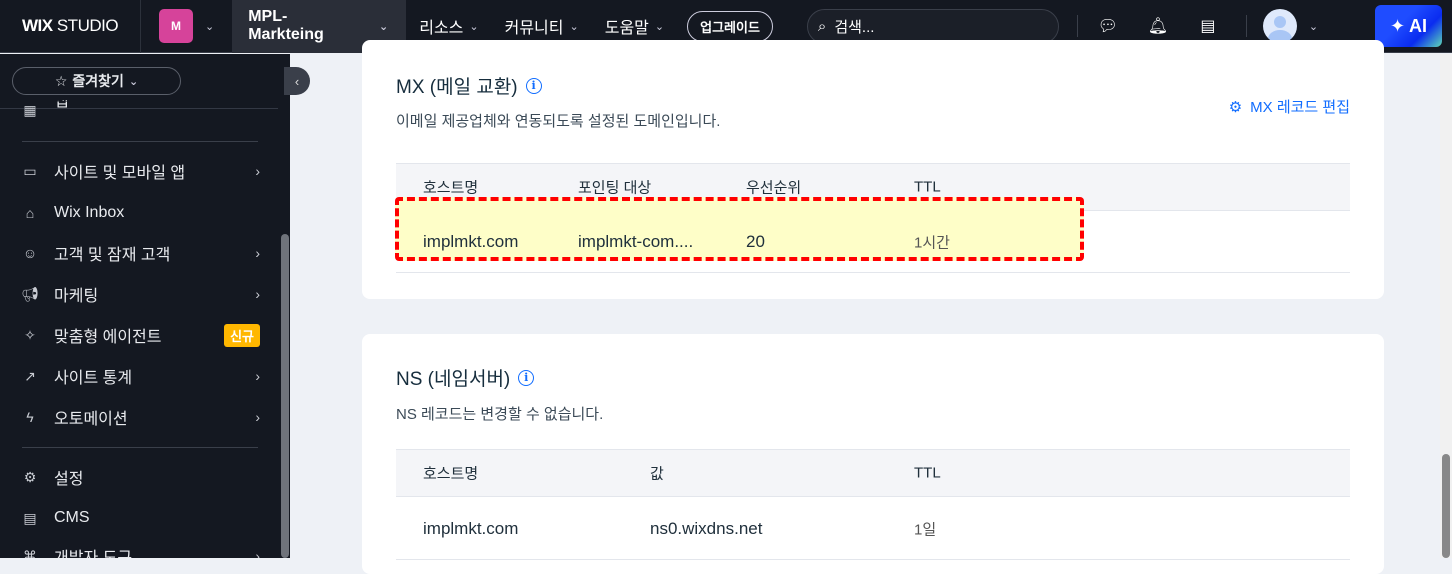 The image size is (1452, 574). I want to click on workspace-switcher: M ⌄, so click(186, 26).